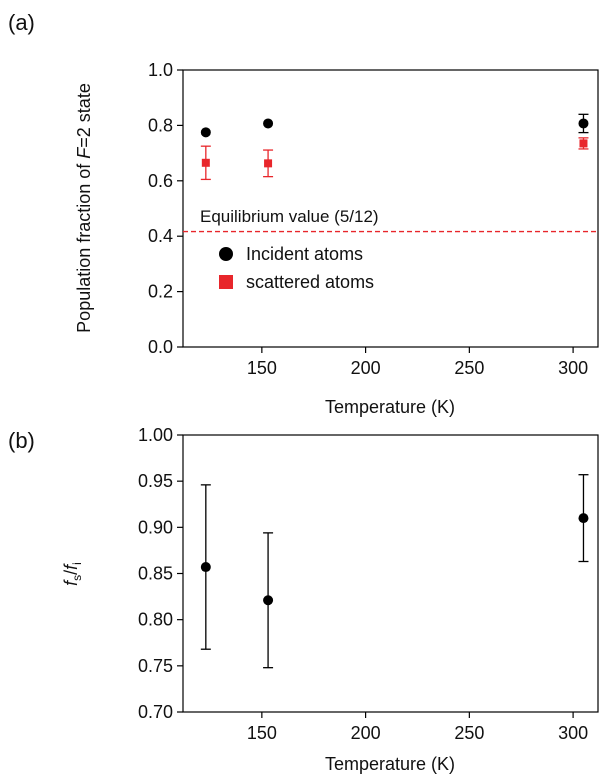  Describe the element at coordinates (390, 764) in the screenshot. I see `panel-b-xlabel: Temperature (K)` at that location.